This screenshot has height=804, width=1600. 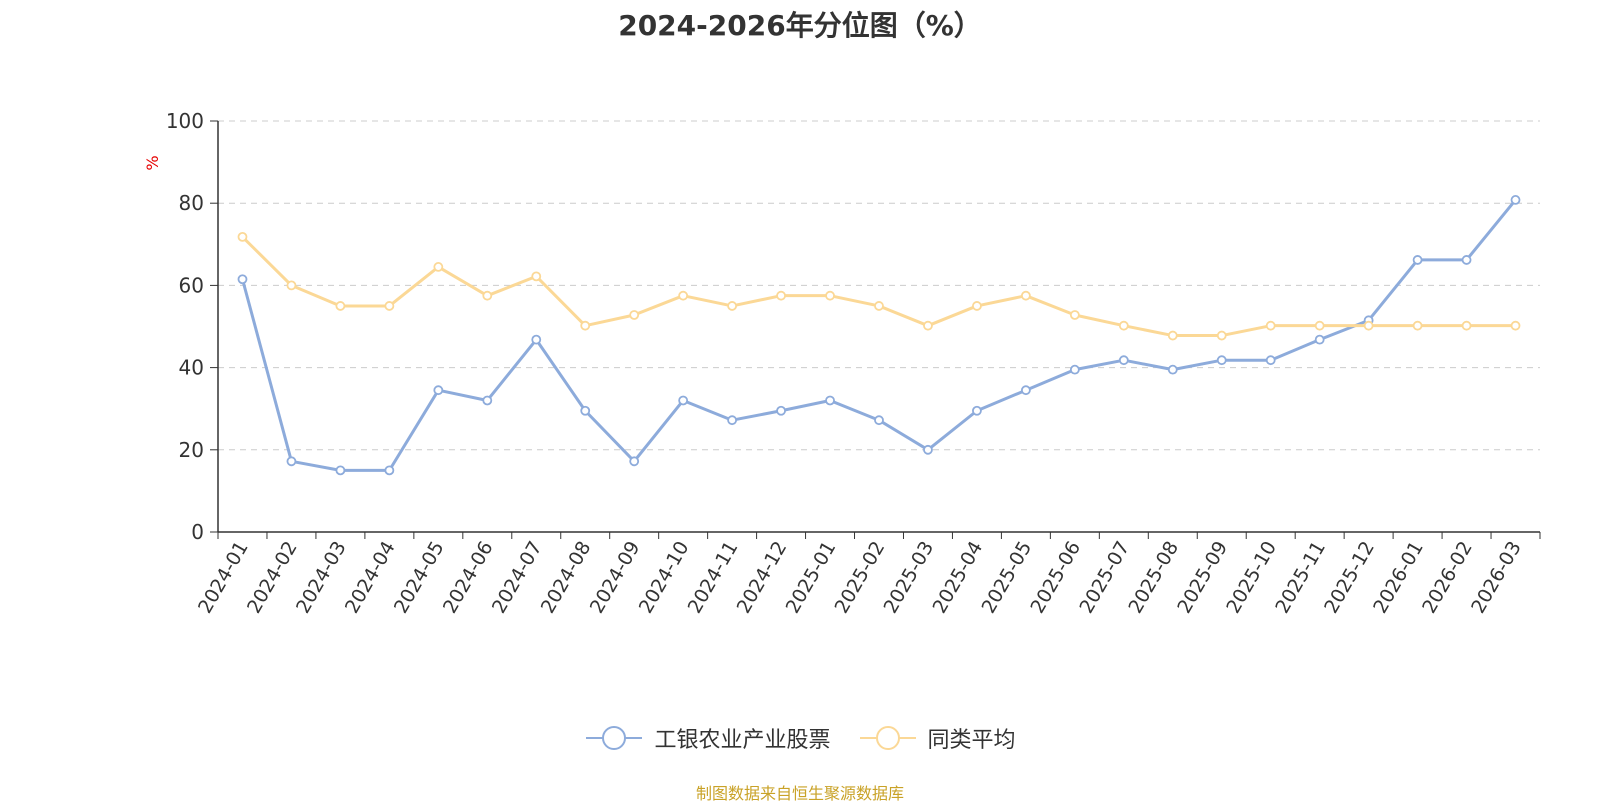 What do you see at coordinates (191, 368) in the screenshot?
I see `y-tick-label: 40` at bounding box center [191, 368].